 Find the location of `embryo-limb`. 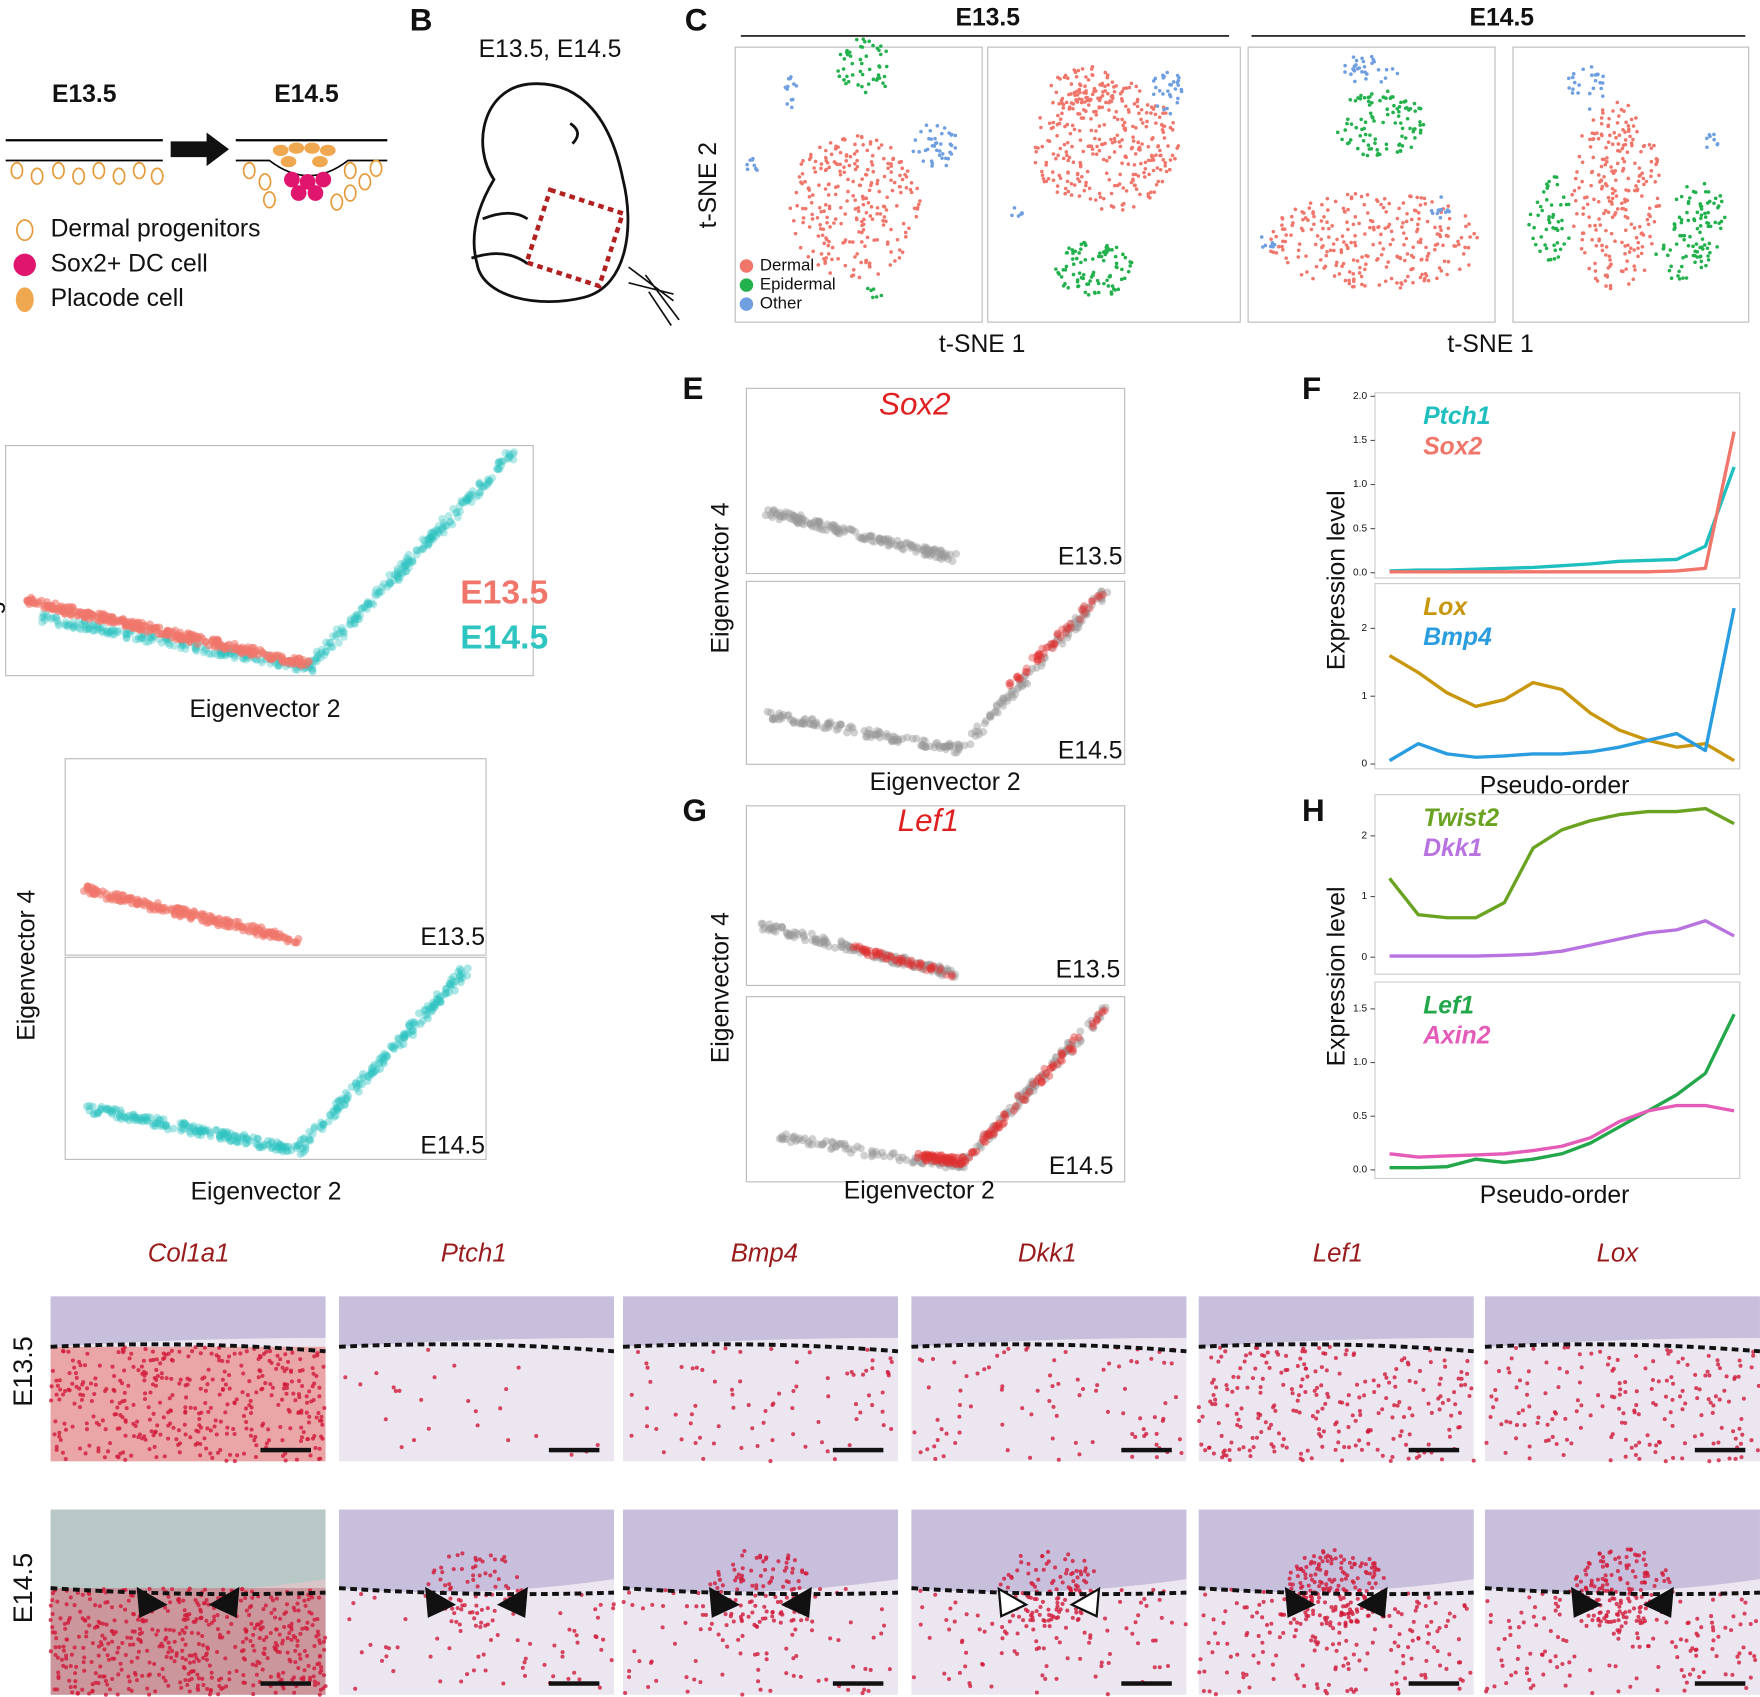

embryo-limb is located at coordinates (500, 238).